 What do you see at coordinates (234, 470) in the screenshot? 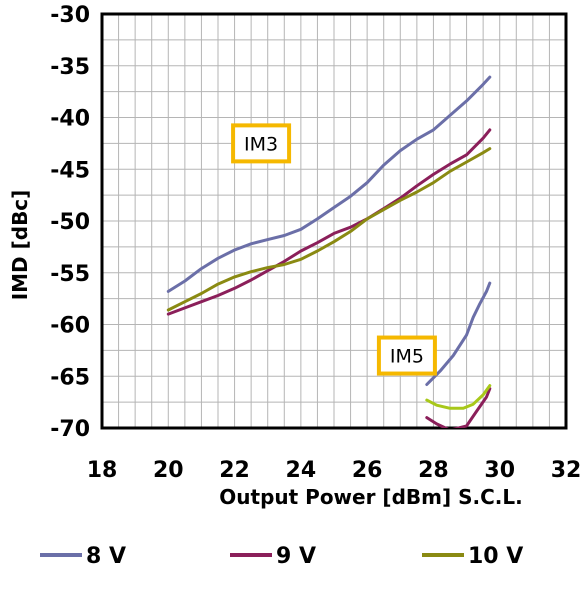
I see `x-tick-label: 22` at bounding box center [234, 470].